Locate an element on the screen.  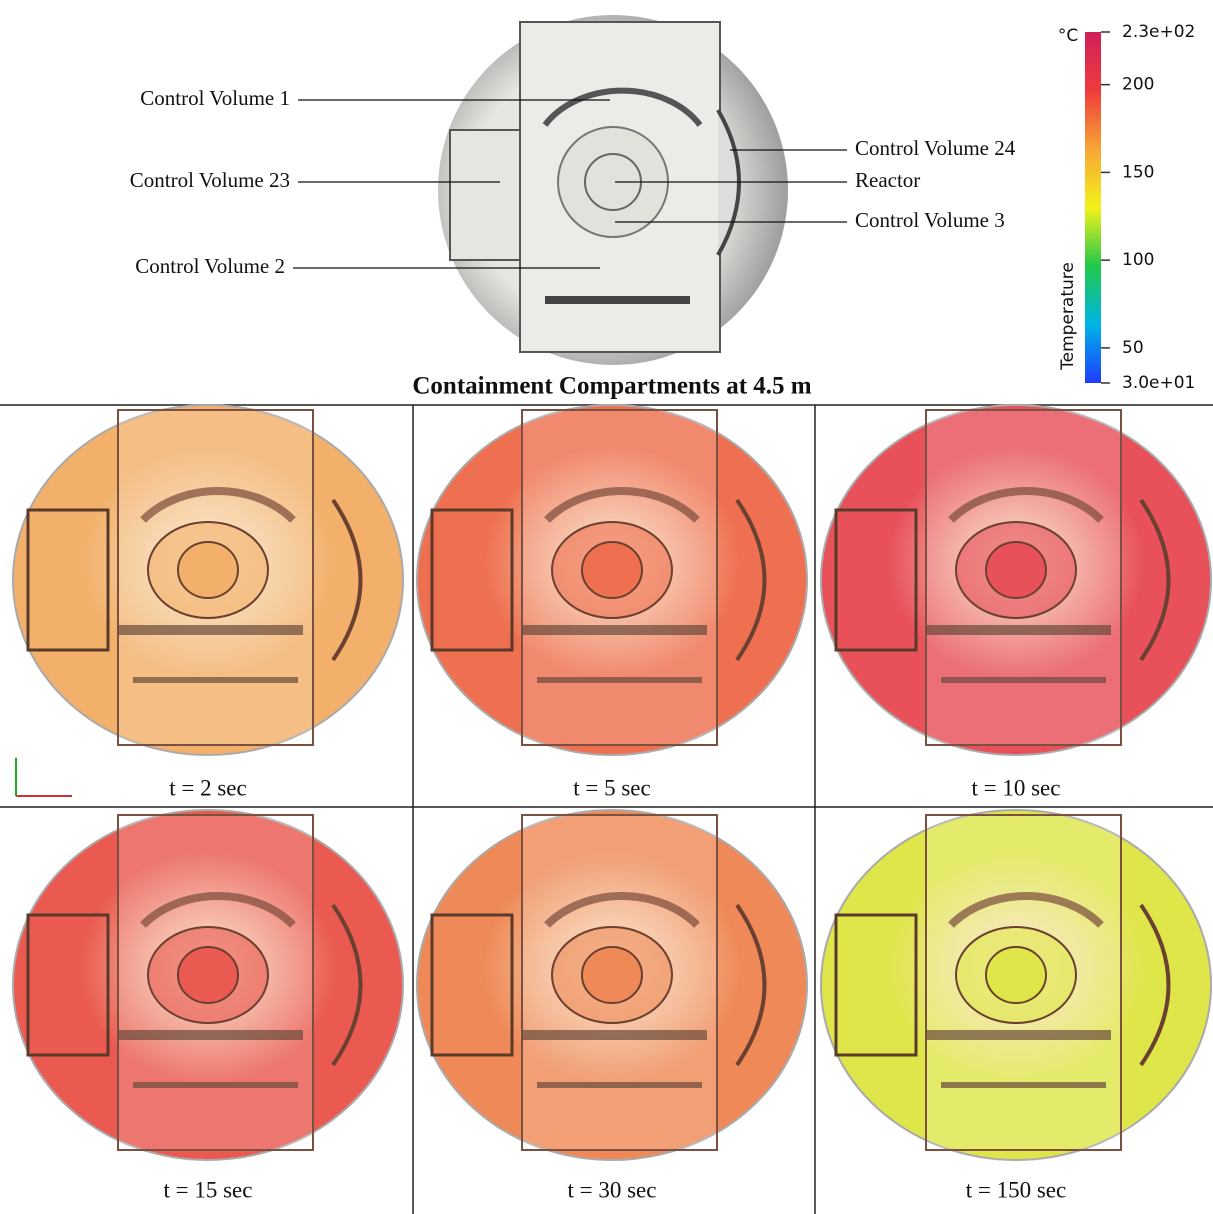
callout-label: Reactor is located at coordinates (887, 180).